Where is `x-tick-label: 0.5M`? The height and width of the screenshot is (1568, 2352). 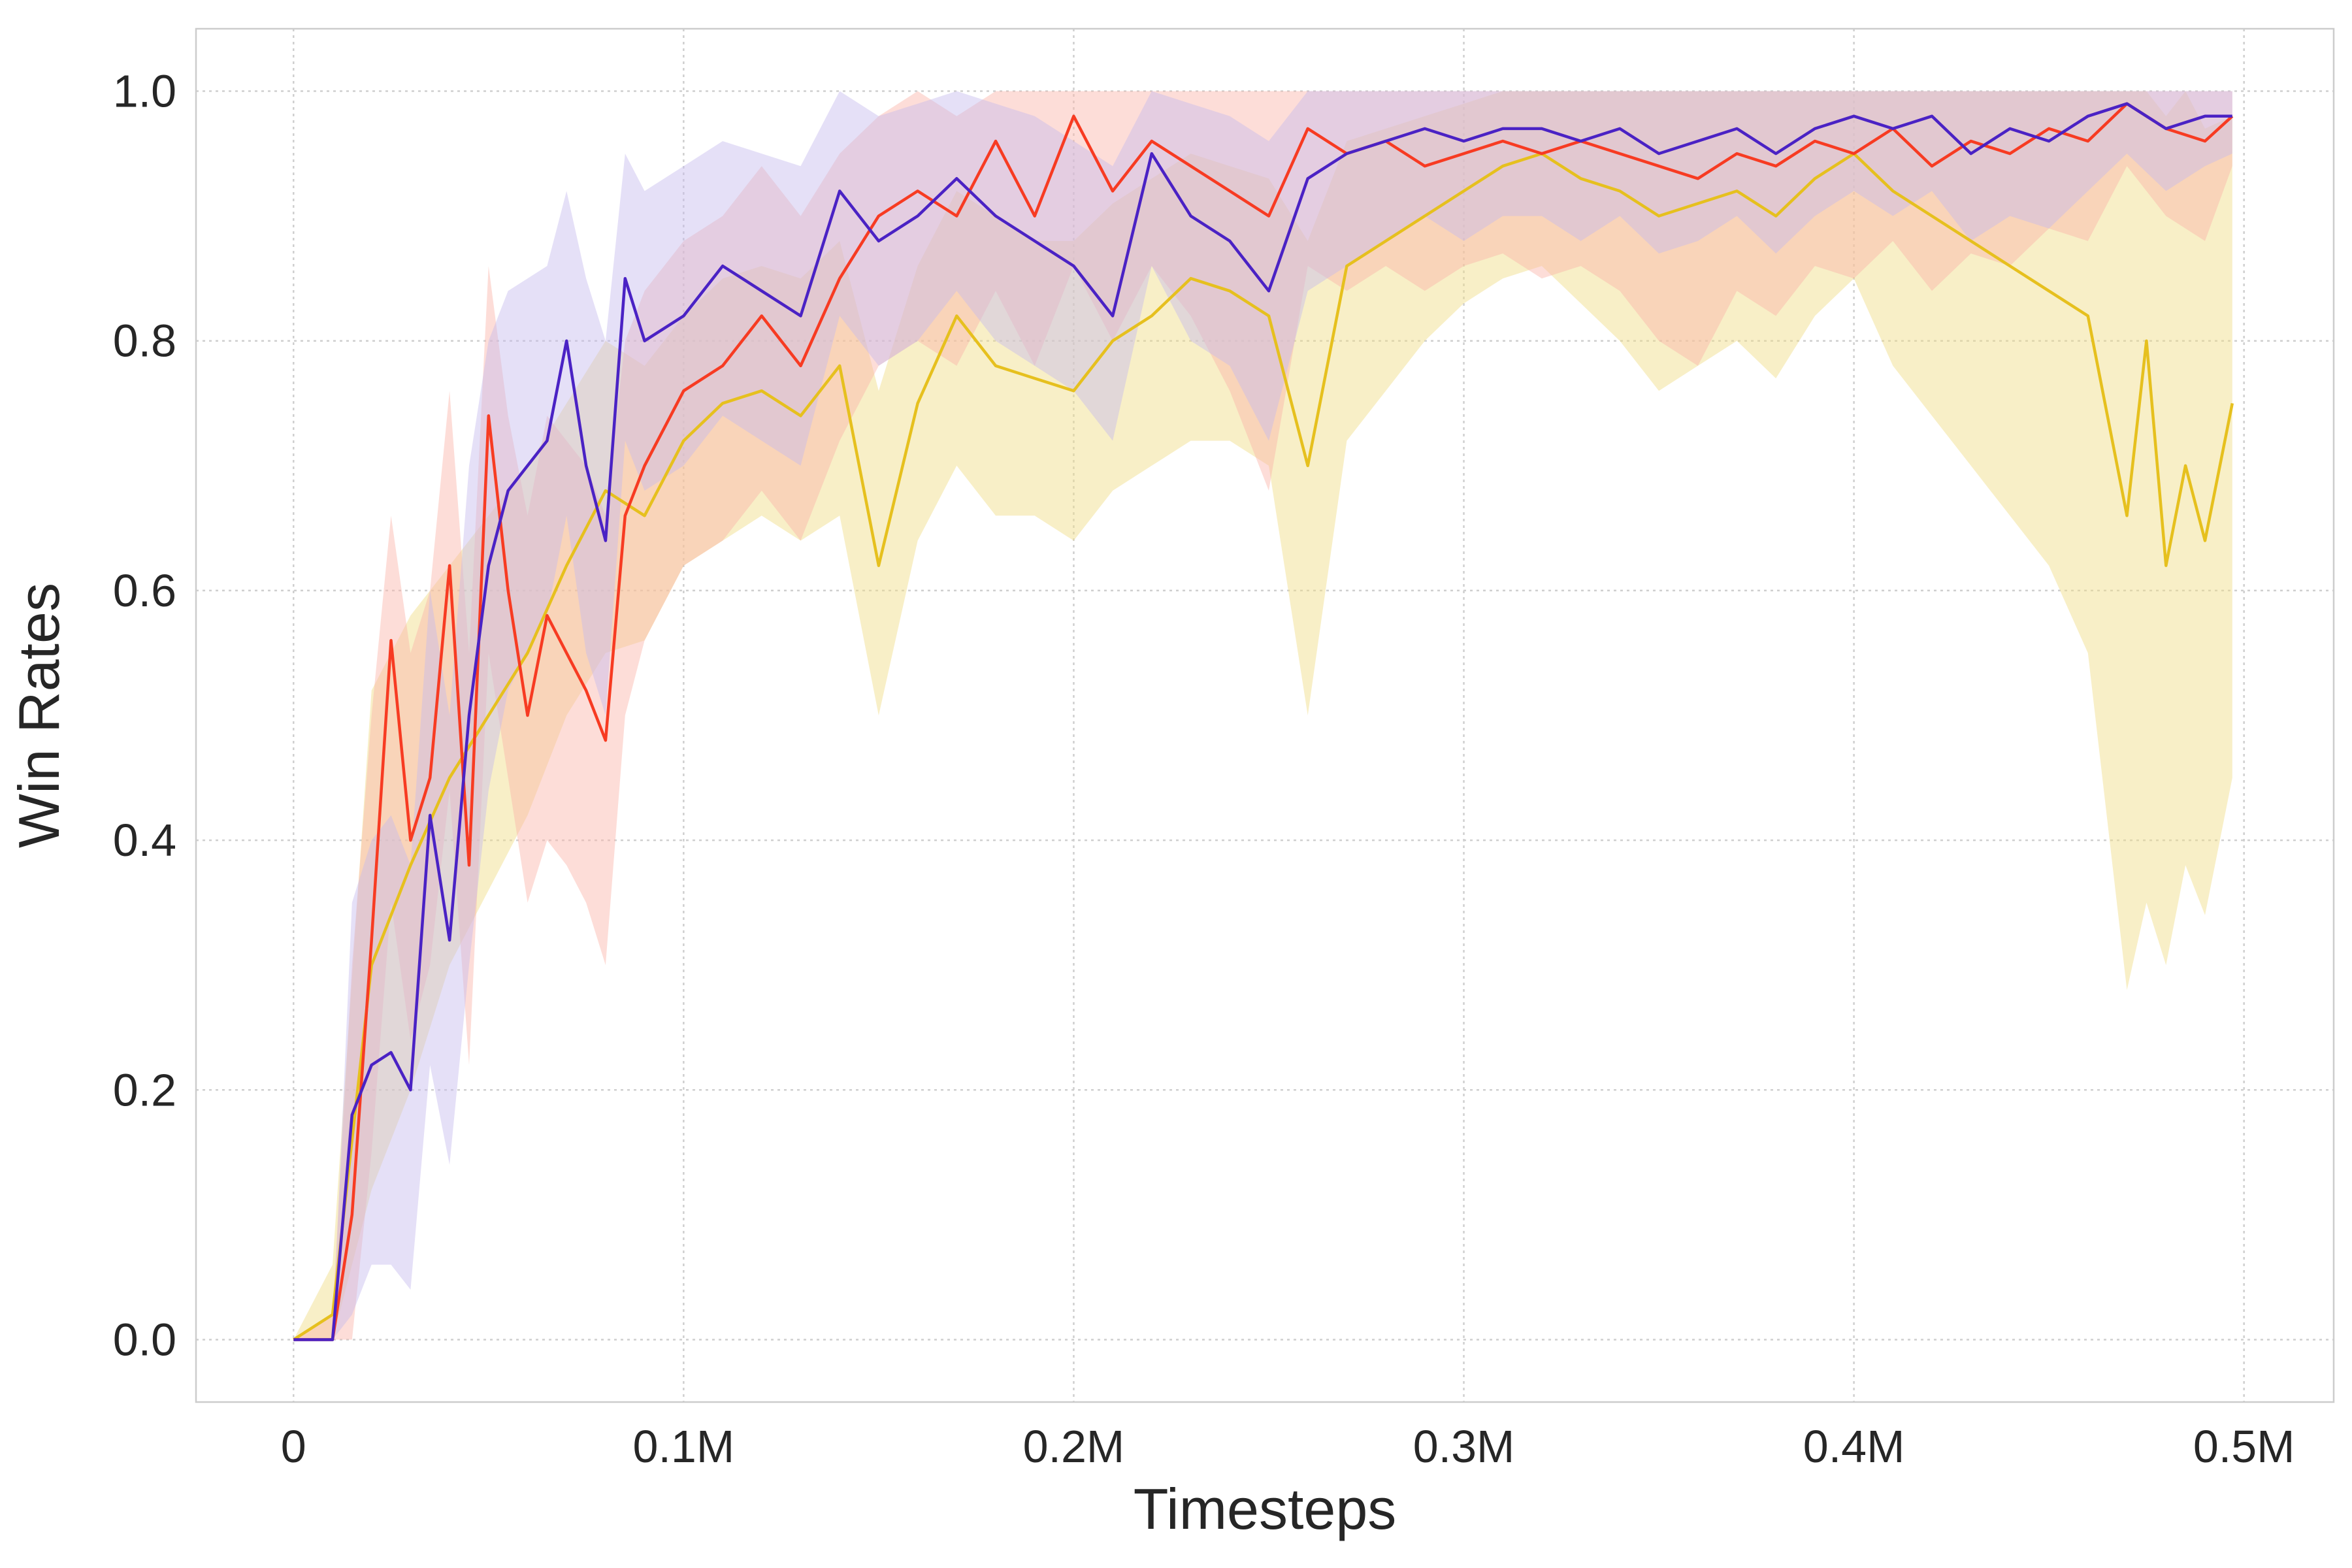
x-tick-label: 0.5M is located at coordinates (2244, 1446).